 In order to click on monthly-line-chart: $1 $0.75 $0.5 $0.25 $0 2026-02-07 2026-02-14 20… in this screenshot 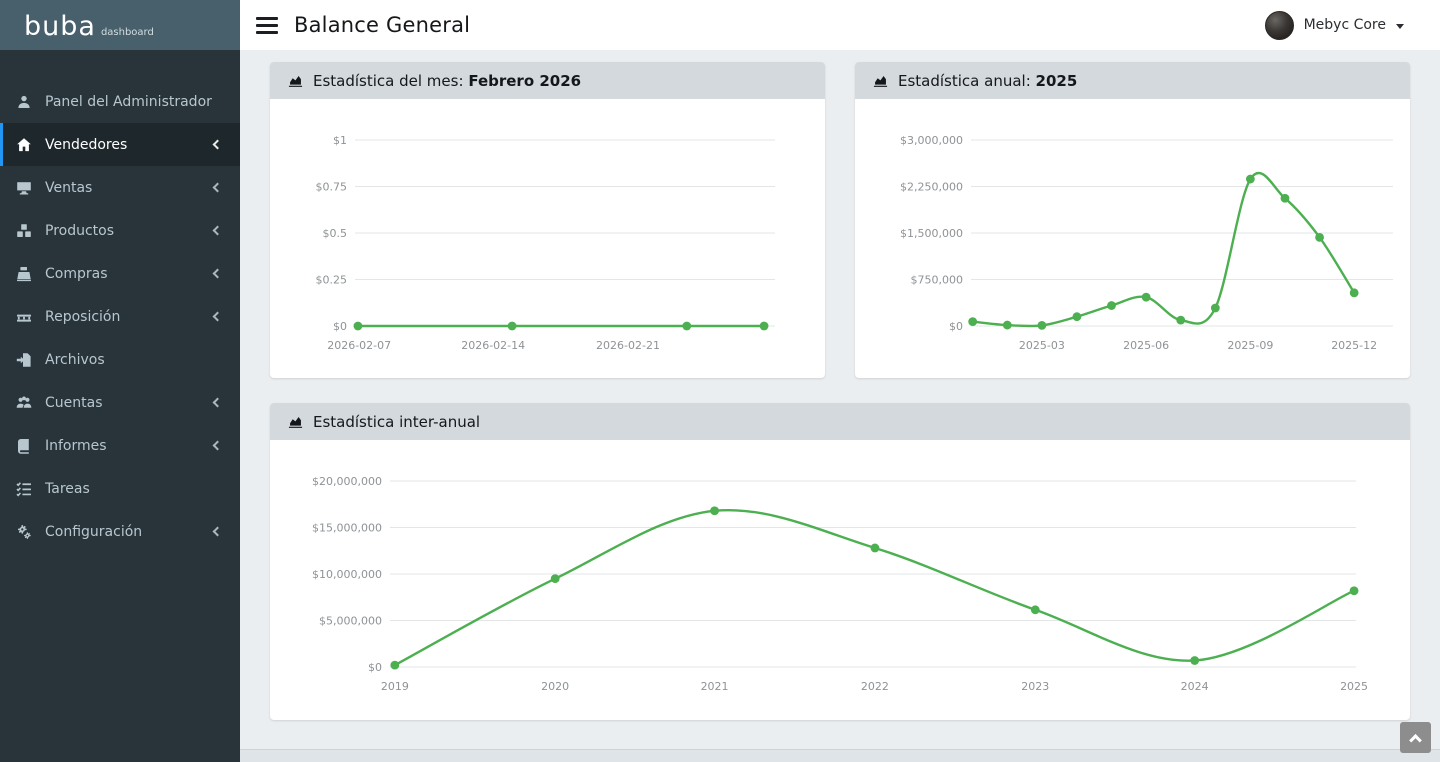, I will do `click(545, 243)`.